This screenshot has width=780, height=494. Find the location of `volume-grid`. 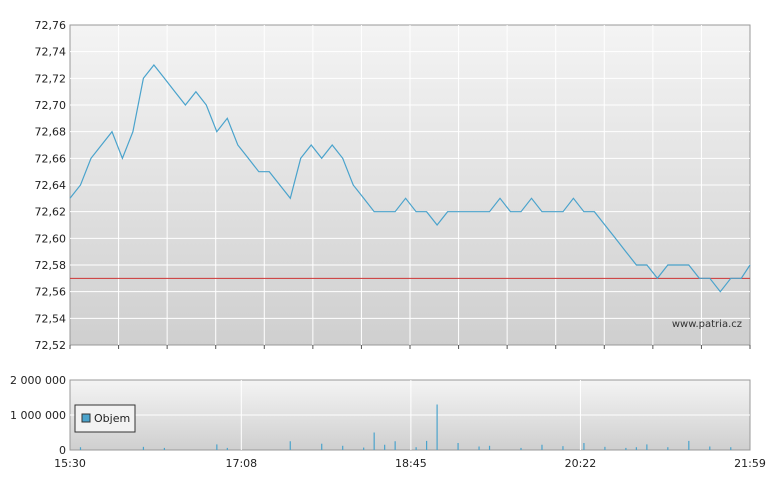

volume-grid is located at coordinates (410, 415).